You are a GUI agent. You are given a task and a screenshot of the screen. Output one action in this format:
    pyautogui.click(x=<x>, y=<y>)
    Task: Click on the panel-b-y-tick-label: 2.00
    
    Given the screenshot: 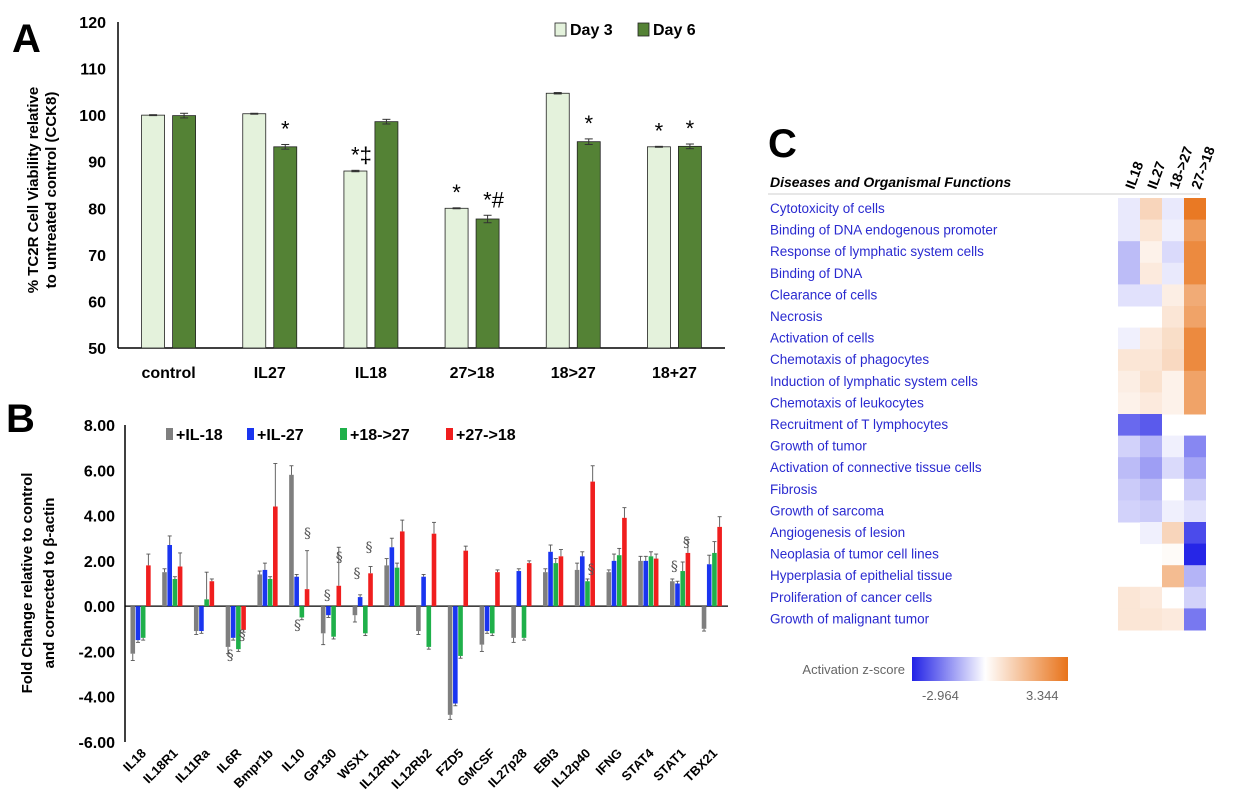 What is the action you would take?
    pyautogui.click(x=99, y=562)
    